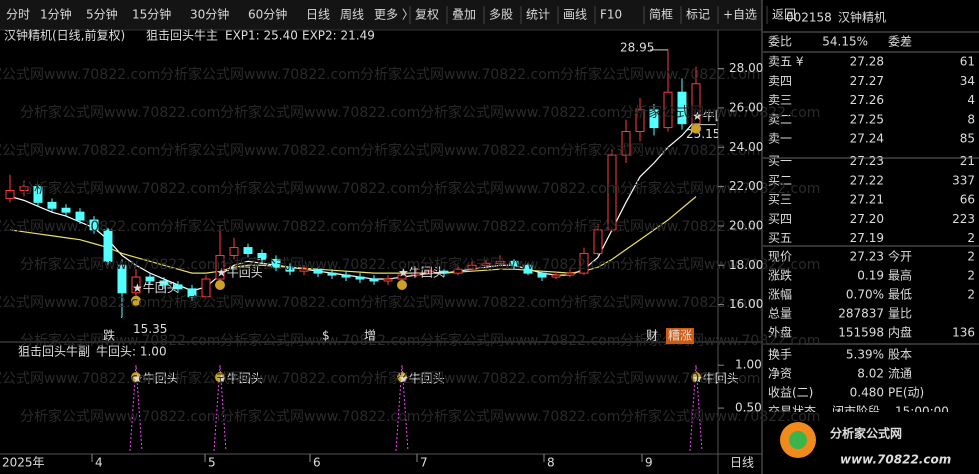 The width and height of the screenshot is (979, 474). What do you see at coordinates (867, 257) in the screenshot?
I see `stat-value: 27.23` at bounding box center [867, 257].